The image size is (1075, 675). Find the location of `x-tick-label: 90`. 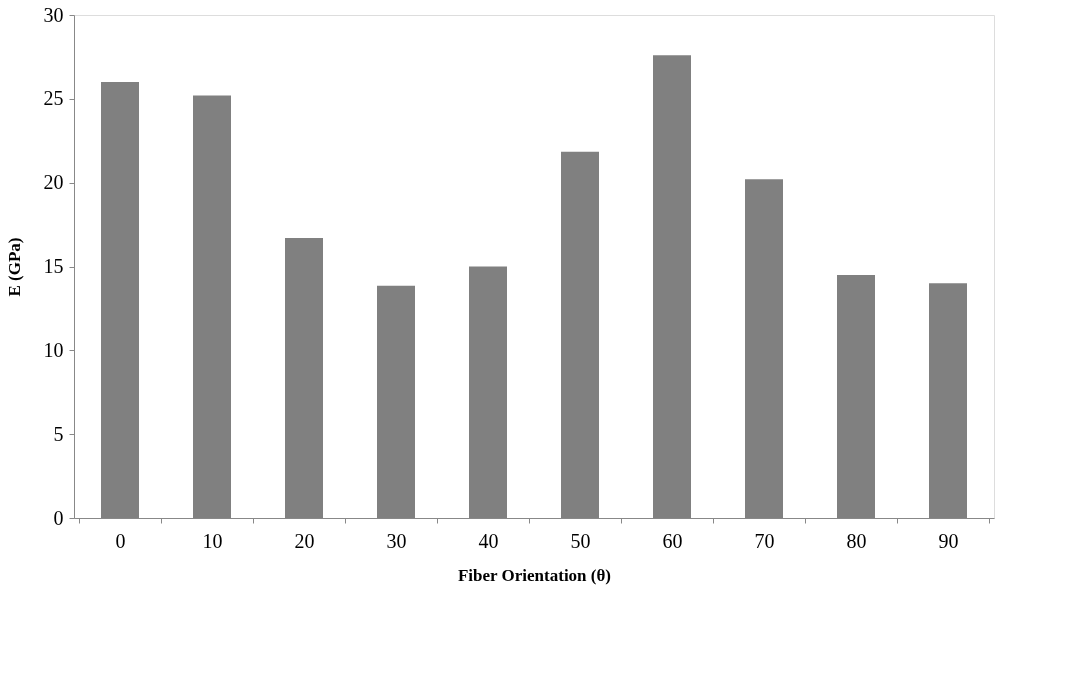

x-tick-label: 90 is located at coordinates (948, 540).